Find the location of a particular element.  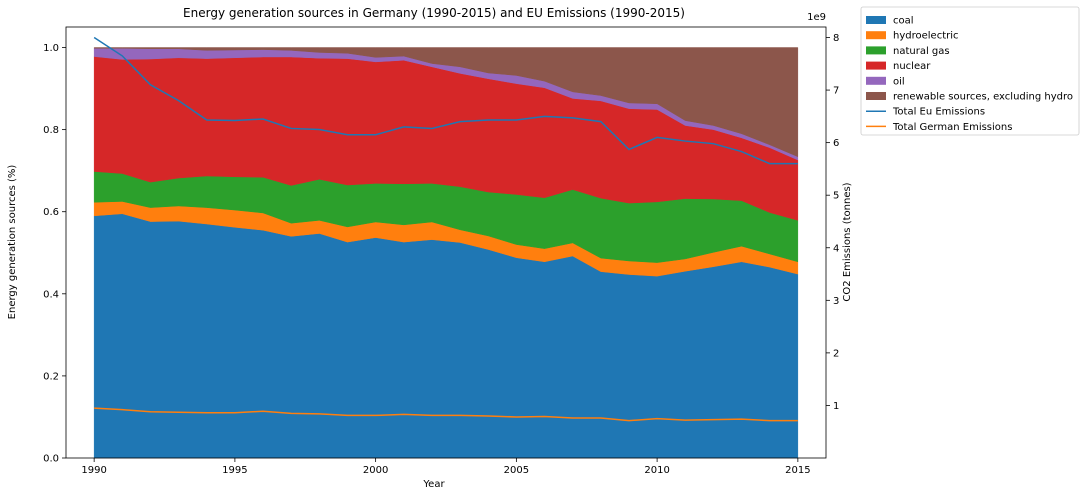

y-axis-right: 1 2 3 4 5 6 7 8 is located at coordinates (832, 222).